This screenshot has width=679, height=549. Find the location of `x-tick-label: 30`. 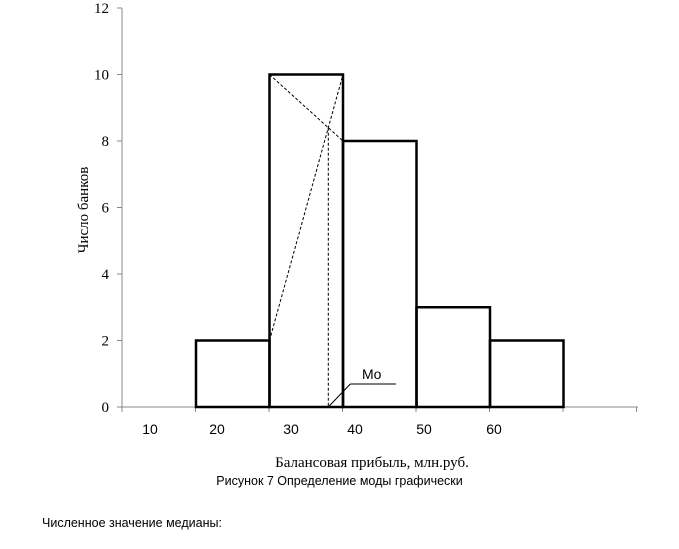

x-tick-label: 30 is located at coordinates (291, 429).